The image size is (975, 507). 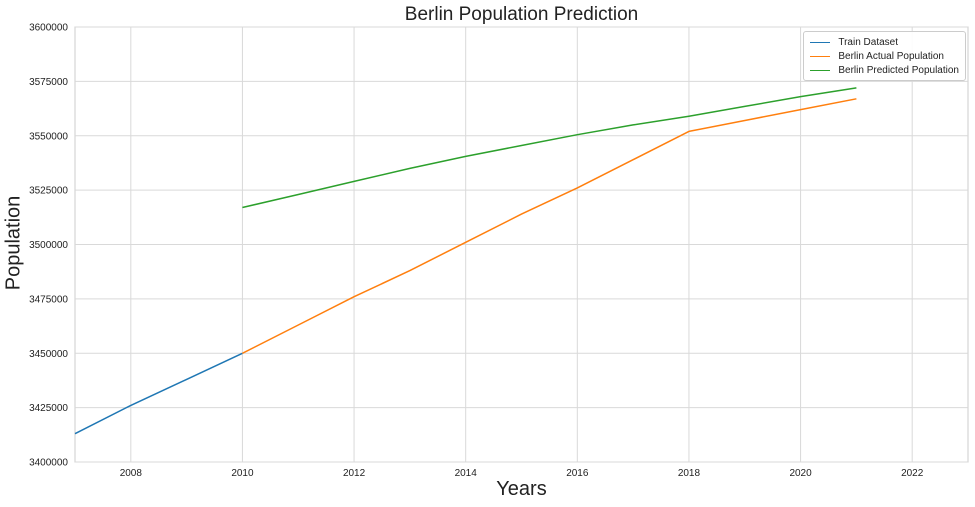 I want to click on legend-item-train: Train Dataset, so click(x=884, y=42).